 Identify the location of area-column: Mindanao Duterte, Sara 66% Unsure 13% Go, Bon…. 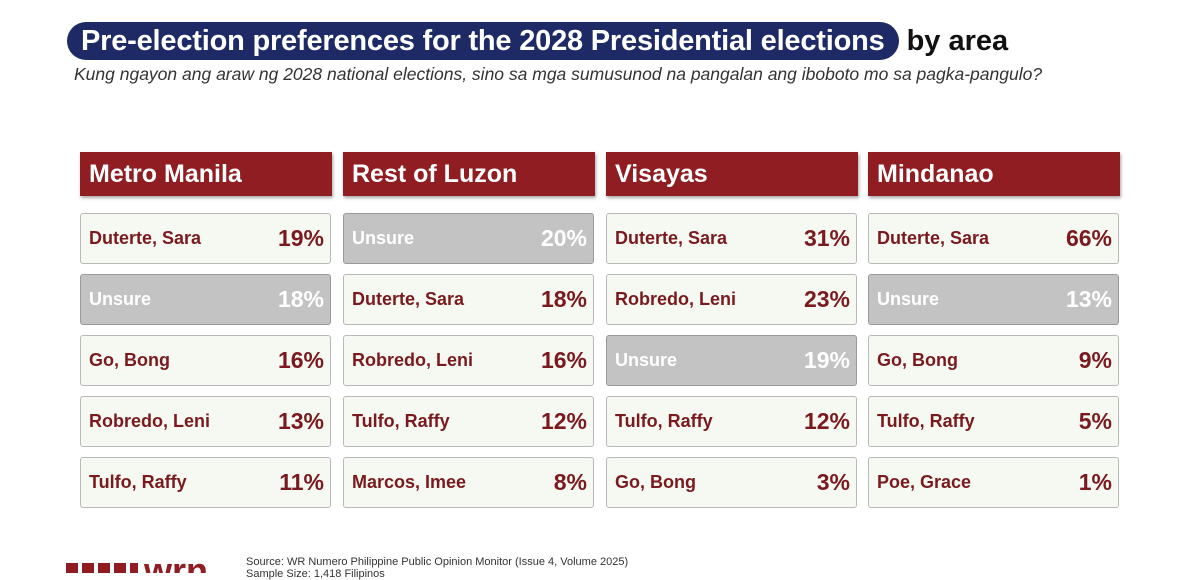
(994, 330).